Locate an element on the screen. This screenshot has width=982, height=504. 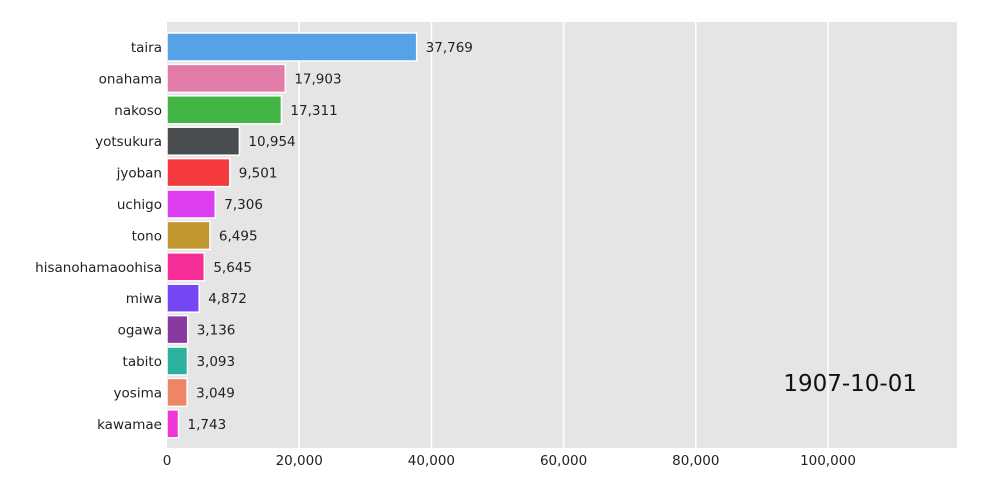
value-label: 5,645 is located at coordinates (232, 268).